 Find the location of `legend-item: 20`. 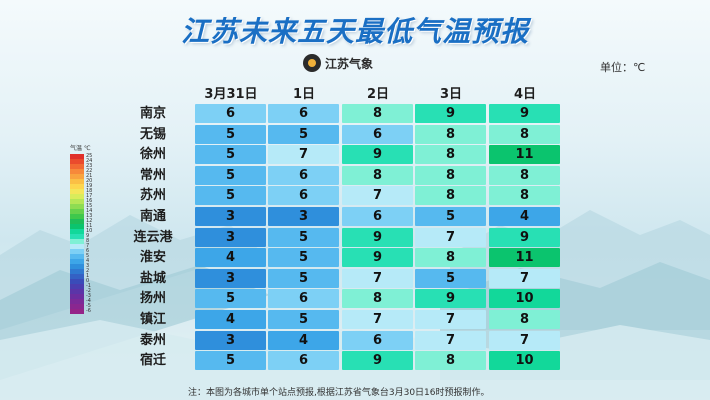

legend-item: 20 is located at coordinates (81, 181).